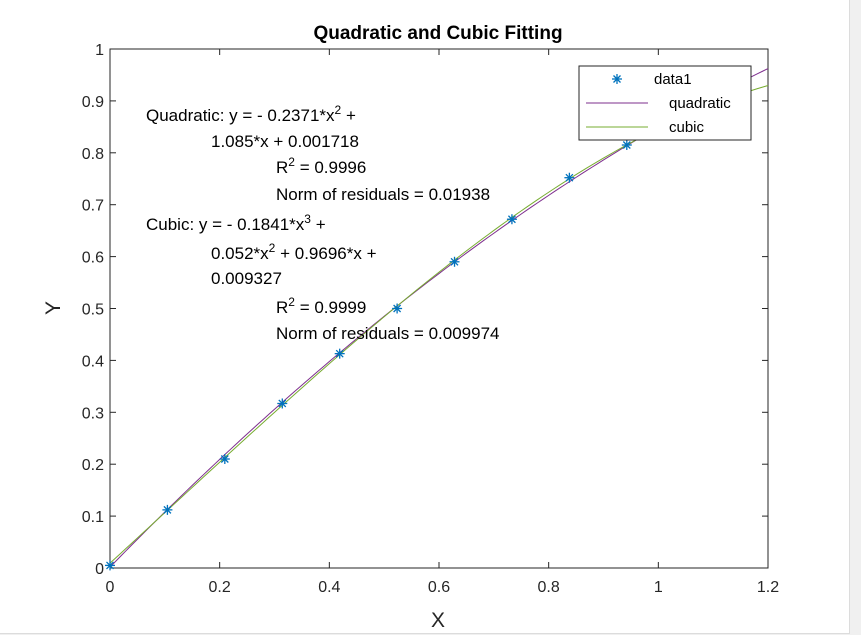  I want to click on cubic-r-squared: R2 = 0.9999, so click(321, 306).